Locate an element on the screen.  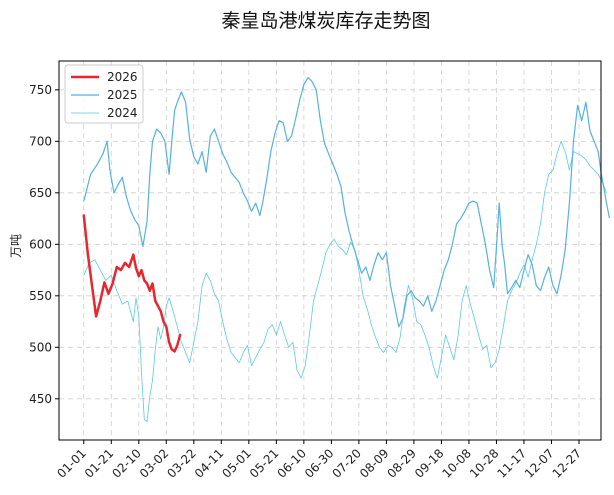
x-tick-label: 01-21 is located at coordinates (99, 463).